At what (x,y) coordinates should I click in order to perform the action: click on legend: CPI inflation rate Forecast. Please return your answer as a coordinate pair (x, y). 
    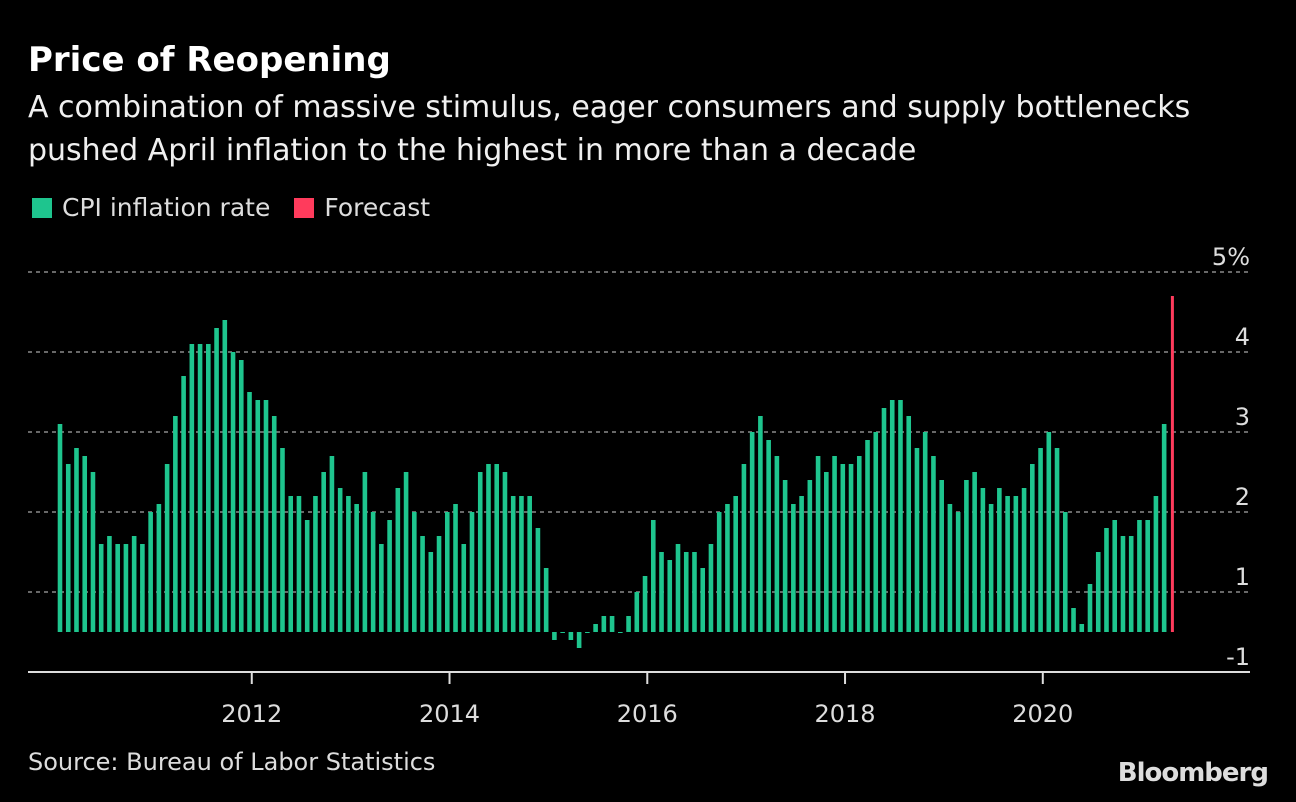
    Looking at the image, I should click on (238, 207).